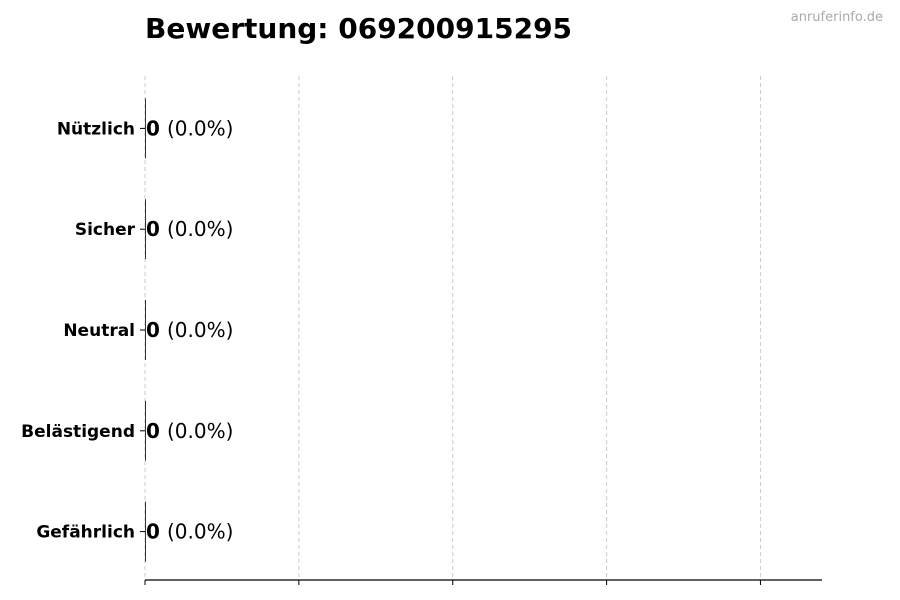  Describe the element at coordinates (85, 533) in the screenshot. I see `category-label: Gefährlich` at that location.